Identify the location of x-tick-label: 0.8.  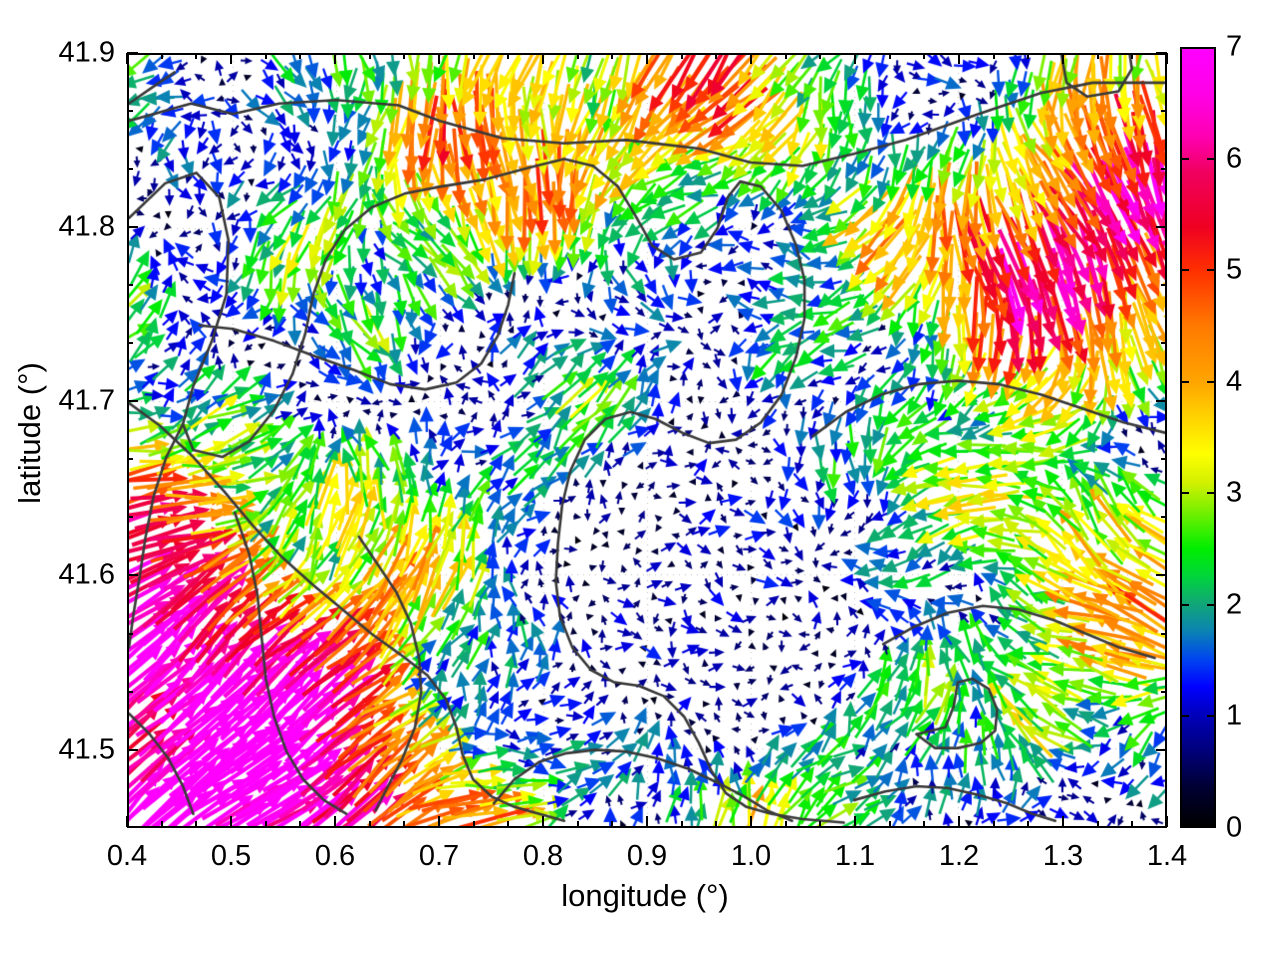
(543, 856).